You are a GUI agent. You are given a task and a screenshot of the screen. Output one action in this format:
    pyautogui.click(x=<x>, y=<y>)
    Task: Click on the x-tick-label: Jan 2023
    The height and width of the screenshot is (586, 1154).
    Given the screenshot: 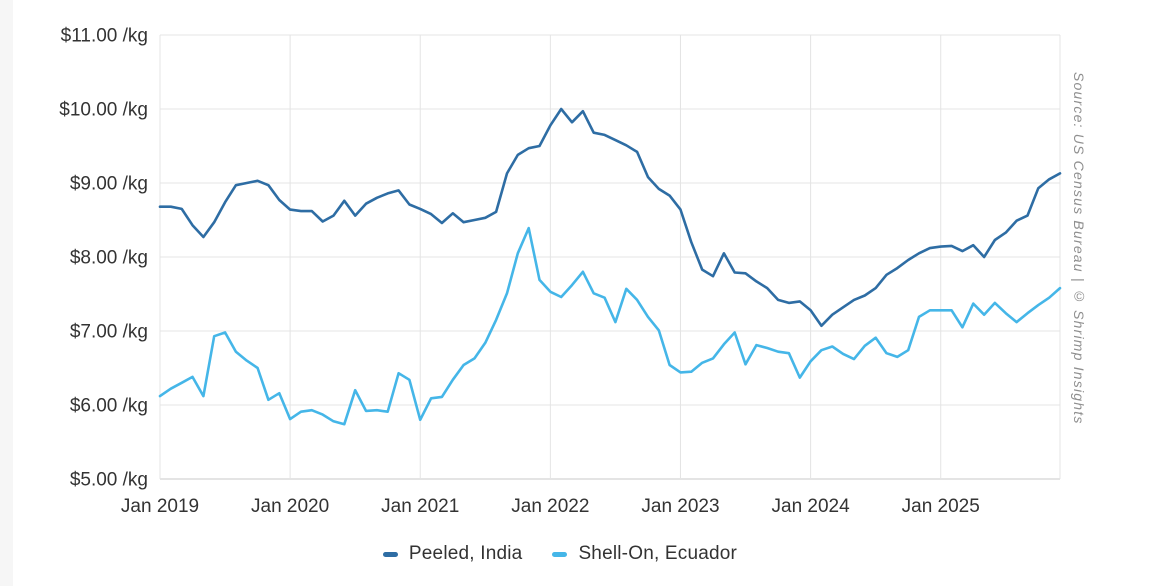 What is the action you would take?
    pyautogui.click(x=680, y=506)
    